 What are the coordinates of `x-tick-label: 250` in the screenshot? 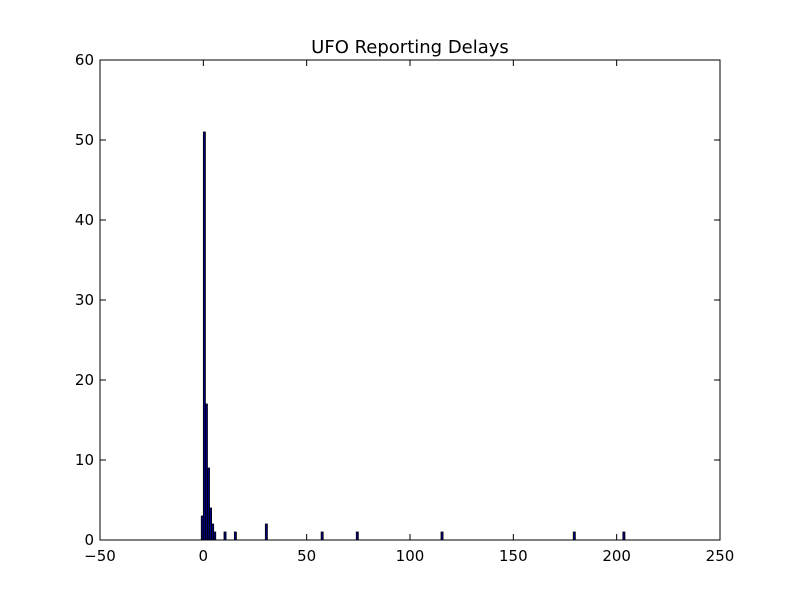 It's located at (720, 556).